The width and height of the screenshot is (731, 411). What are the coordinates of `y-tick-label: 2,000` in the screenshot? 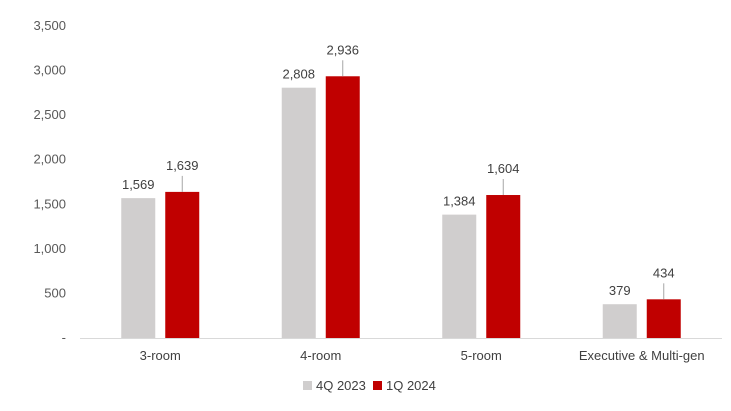 It's located at (49, 159).